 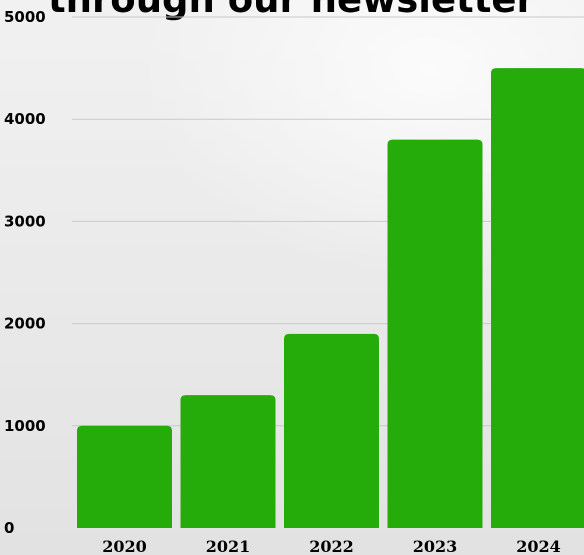 What do you see at coordinates (25, 17) in the screenshot?
I see `y-tick-label: 5000` at bounding box center [25, 17].